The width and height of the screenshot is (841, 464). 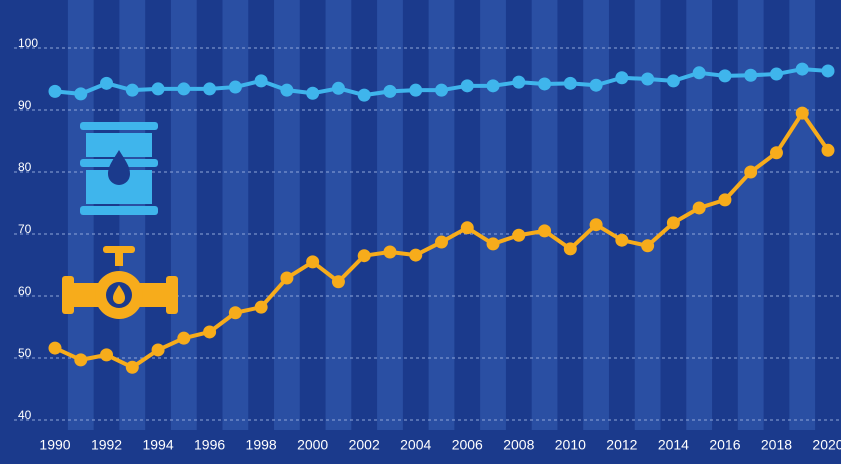 I want to click on x-tick-label: 2000, so click(x=312, y=445).